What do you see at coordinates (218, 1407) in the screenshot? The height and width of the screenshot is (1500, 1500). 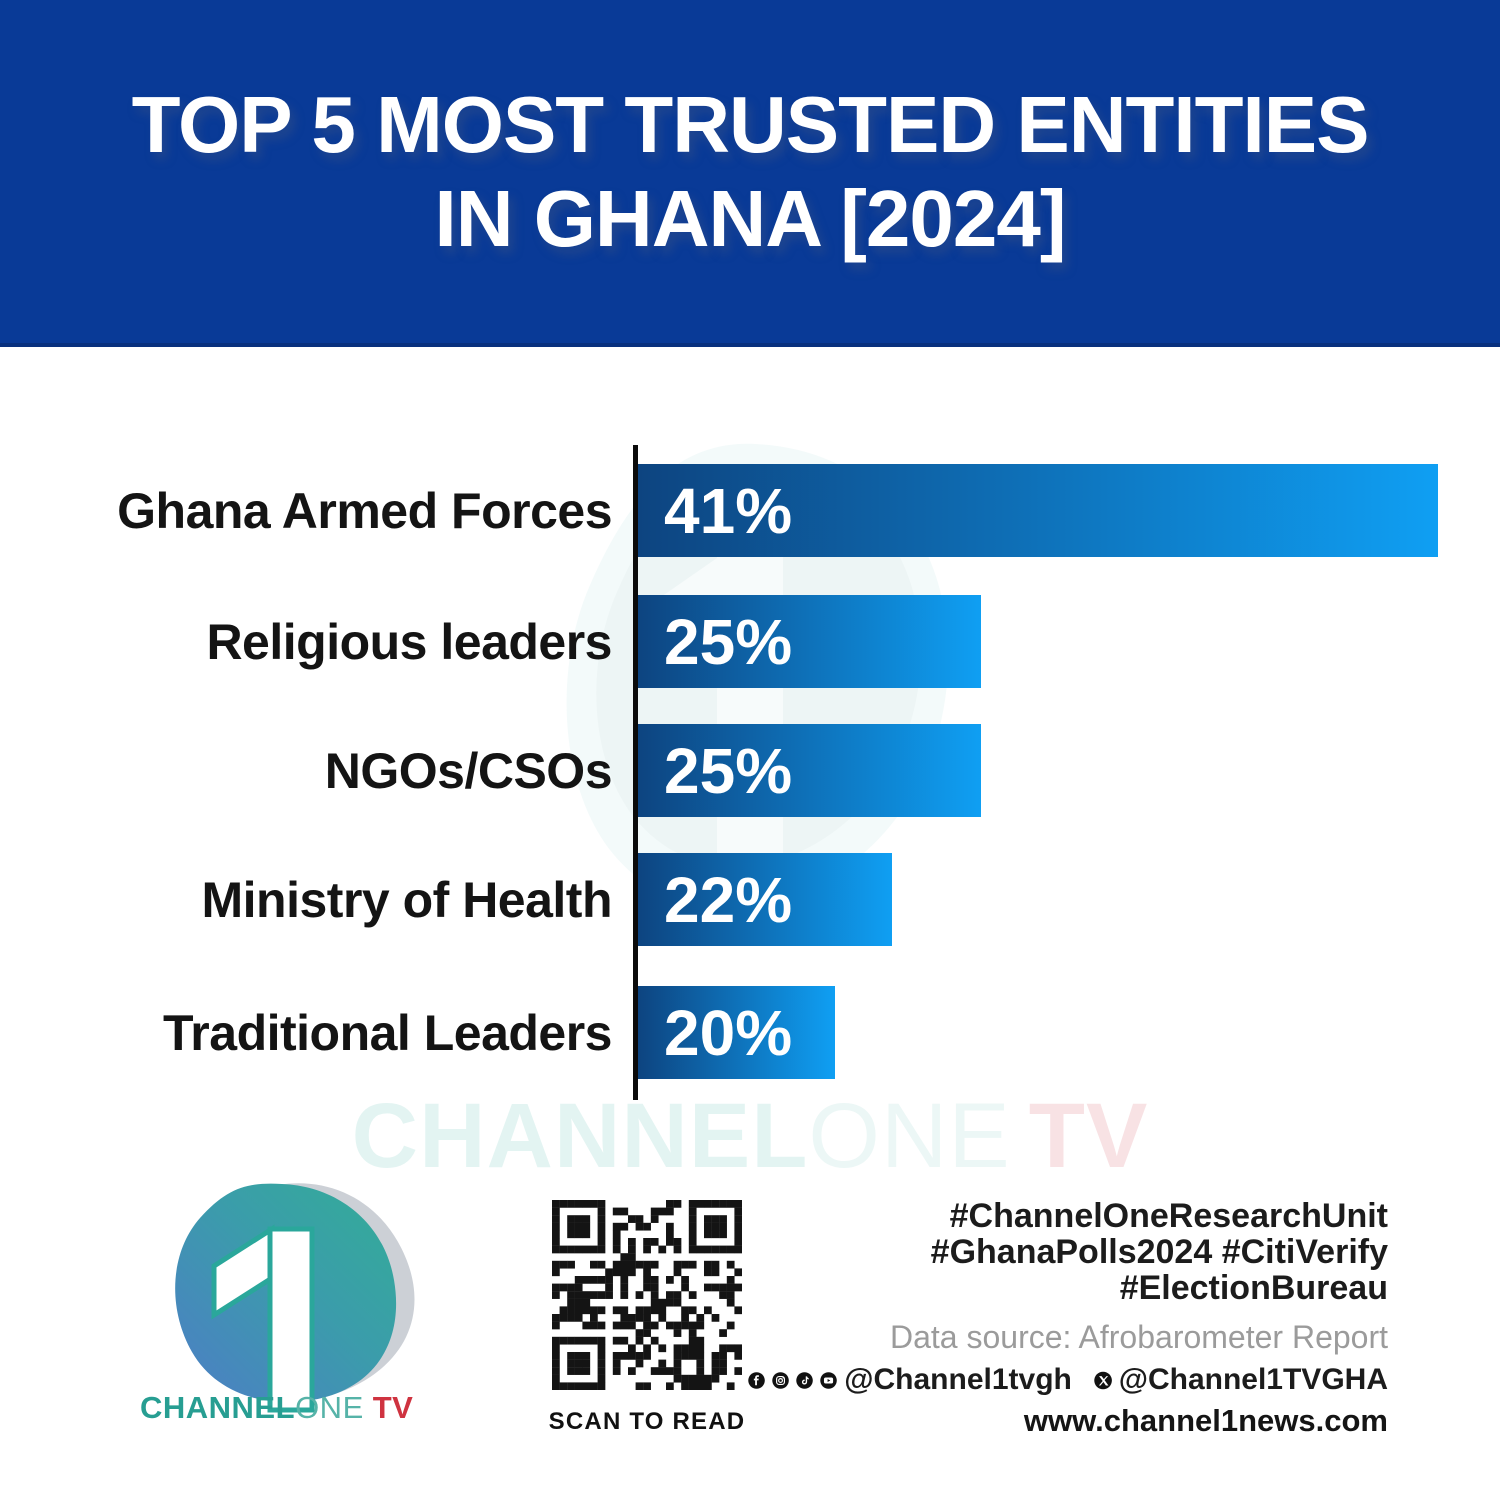 I see `logo-word-channel: CHANNEL` at bounding box center [218, 1407].